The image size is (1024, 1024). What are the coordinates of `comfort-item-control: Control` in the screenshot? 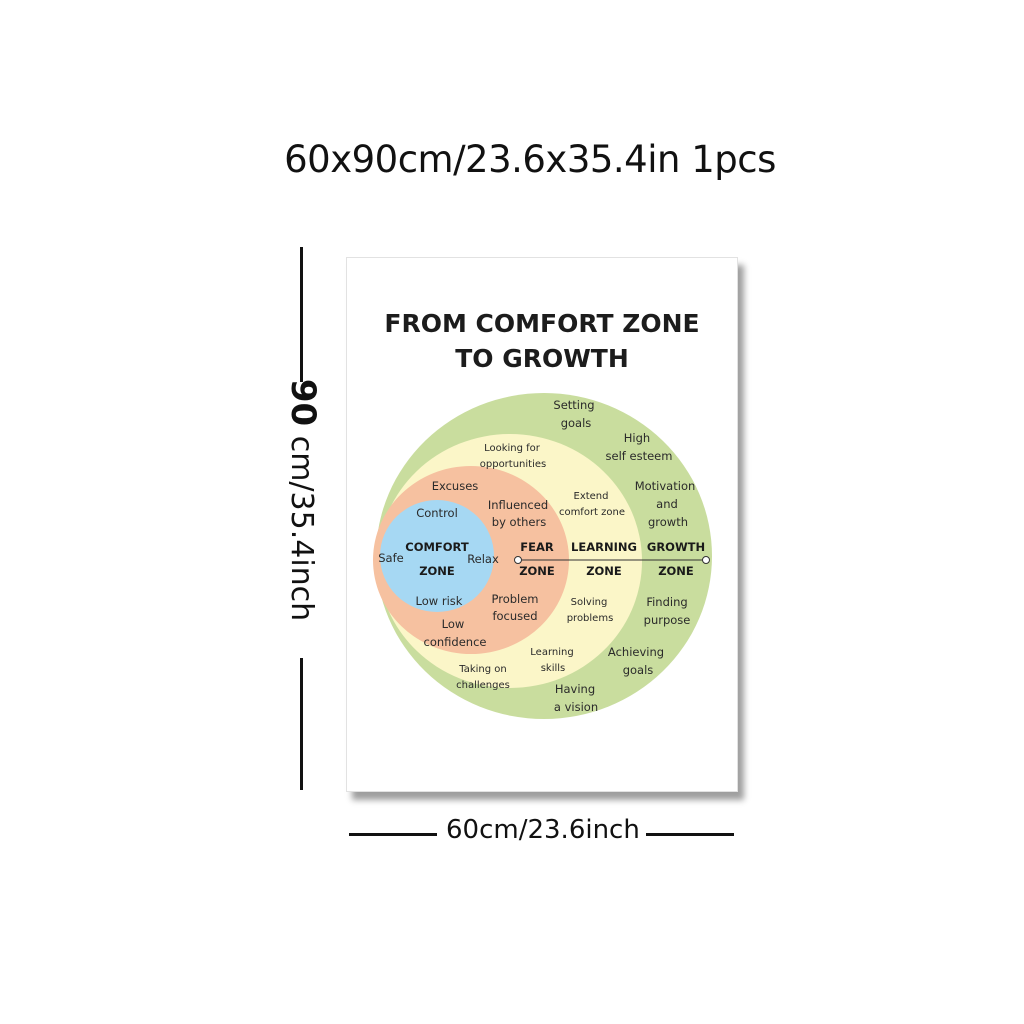 It's located at (437, 513).